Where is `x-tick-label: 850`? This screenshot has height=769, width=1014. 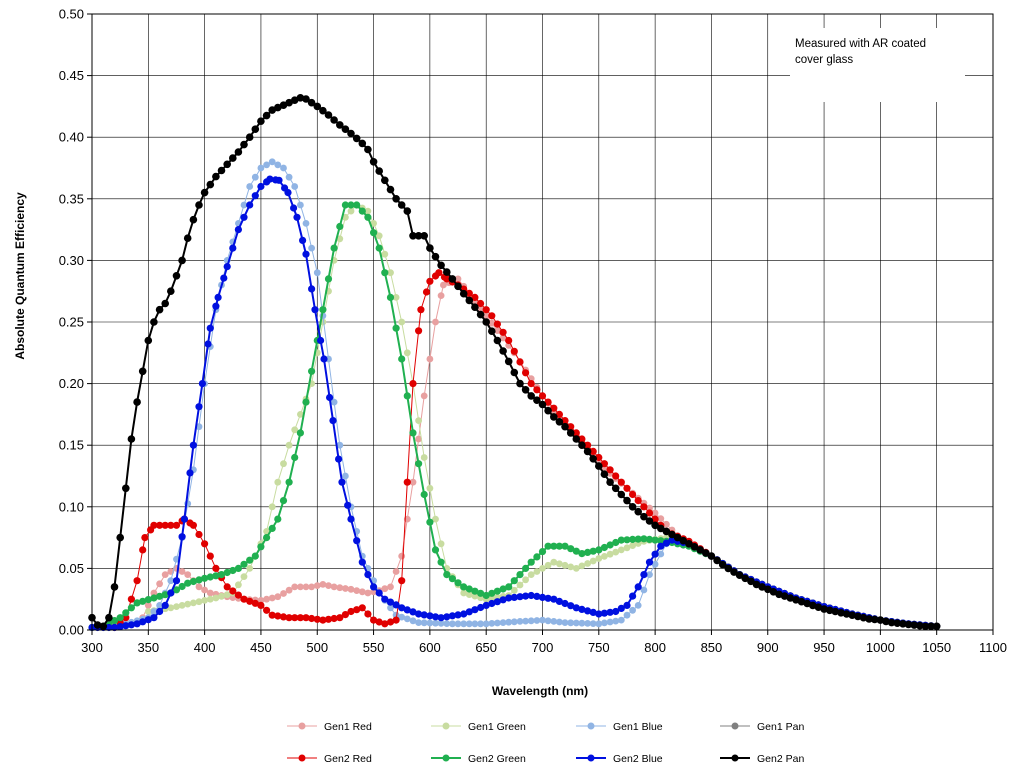 x-tick-label: 850 is located at coordinates (712, 647).